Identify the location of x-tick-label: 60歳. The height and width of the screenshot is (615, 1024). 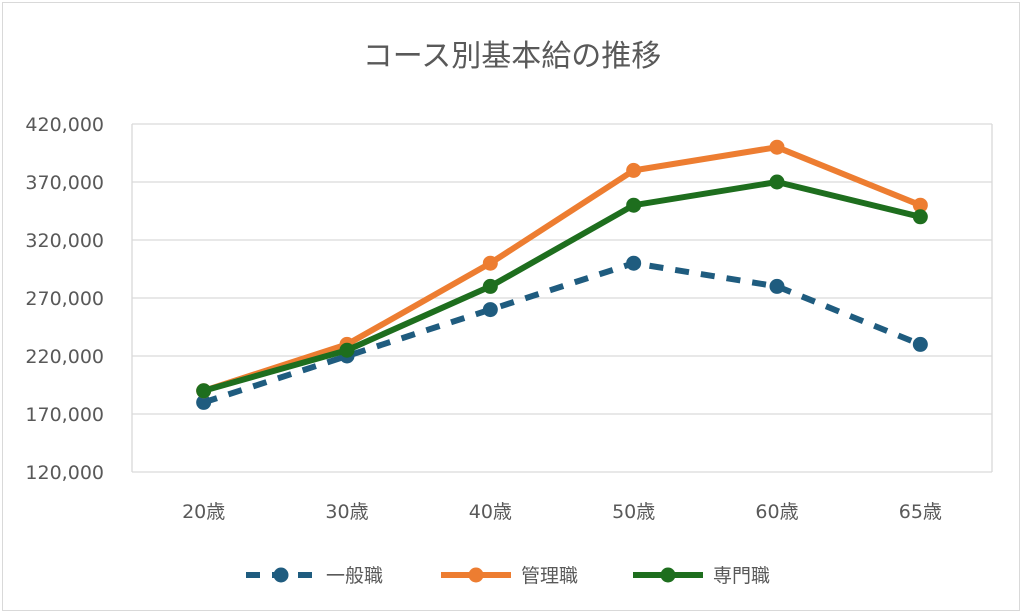
(776, 512).